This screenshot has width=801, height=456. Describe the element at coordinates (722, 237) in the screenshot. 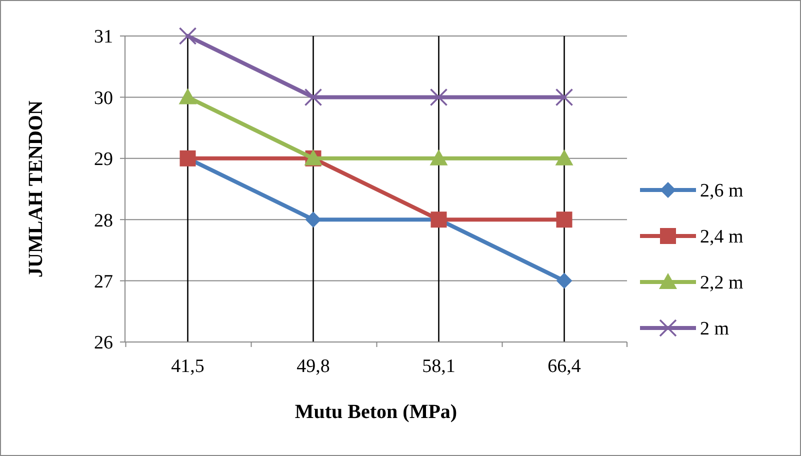

I see `legend-label: 2,4 m` at that location.